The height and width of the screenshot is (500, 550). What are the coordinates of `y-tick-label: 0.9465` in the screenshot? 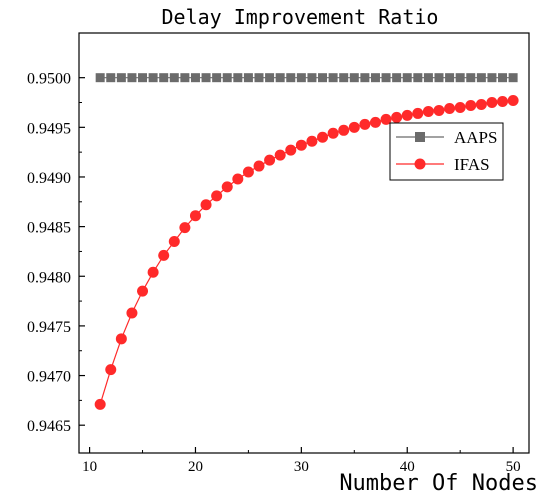 It's located at (49, 426).